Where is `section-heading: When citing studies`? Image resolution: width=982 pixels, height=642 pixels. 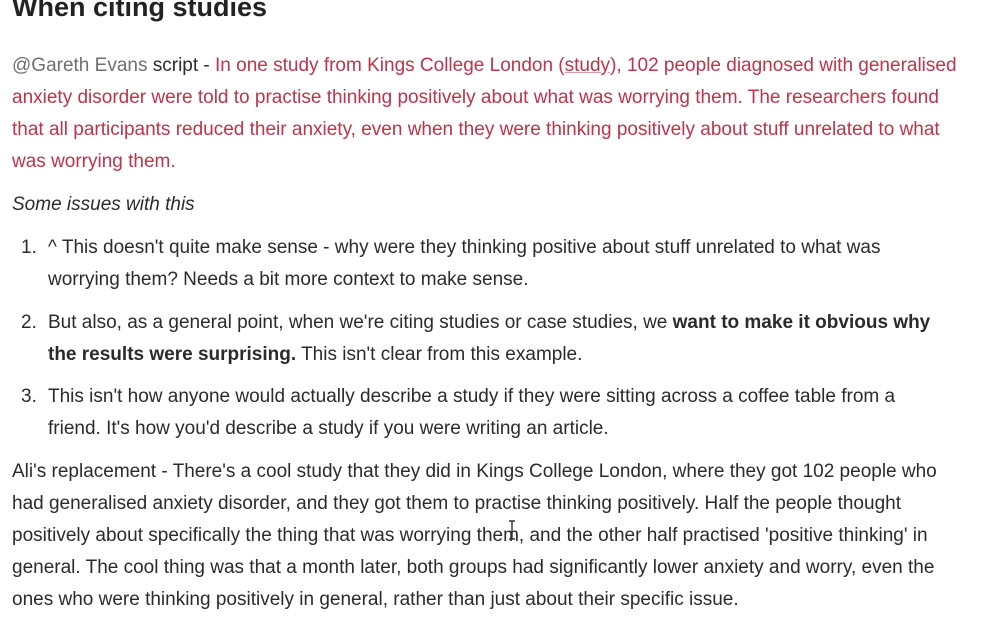 section-heading: When citing studies is located at coordinates (140, 11).